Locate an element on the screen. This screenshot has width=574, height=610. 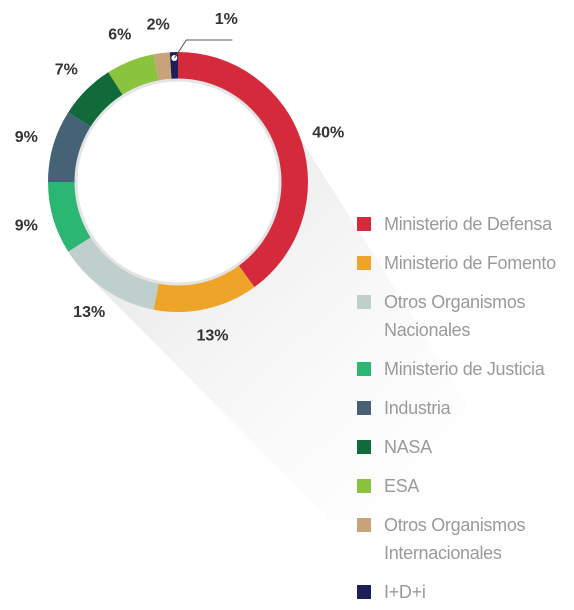
legend-item: NASA is located at coordinates (464, 447).